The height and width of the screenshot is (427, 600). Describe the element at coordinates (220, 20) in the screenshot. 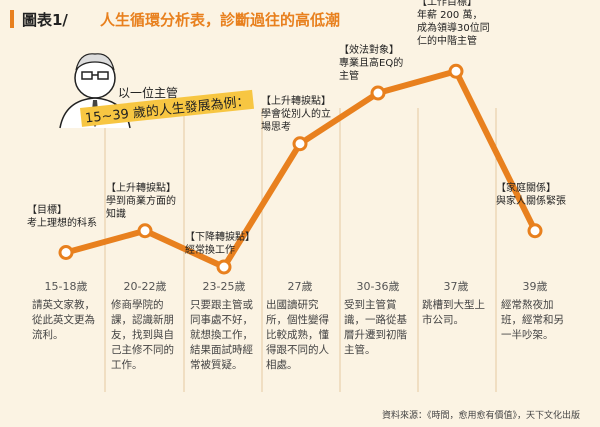

I see `page-title: 人生循環分析表，診斷過往的高低潮` at that location.